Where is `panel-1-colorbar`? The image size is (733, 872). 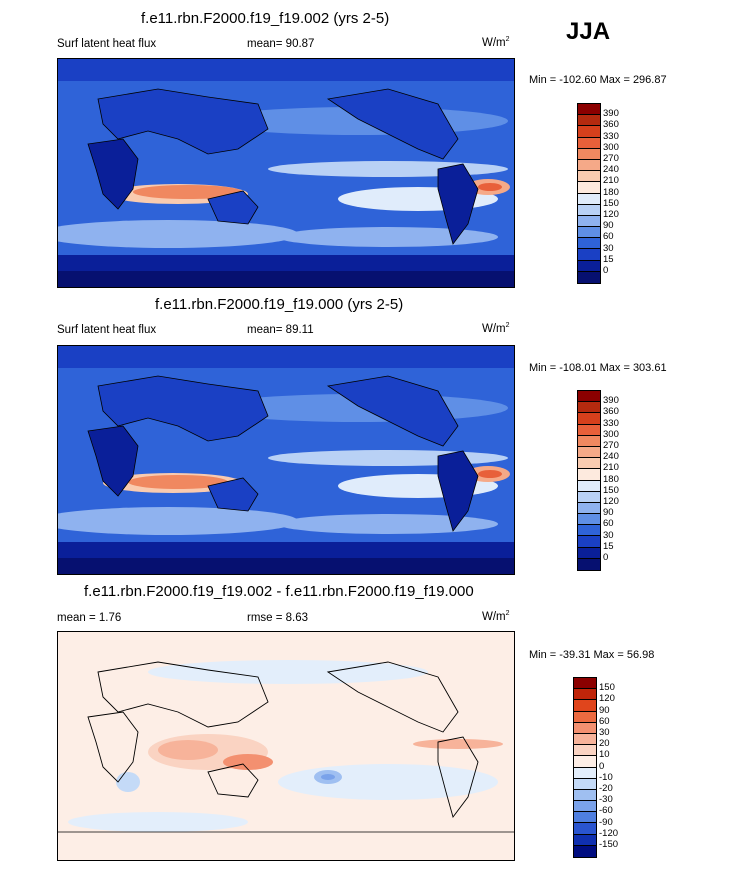 panel-1-colorbar is located at coordinates (589, 193).